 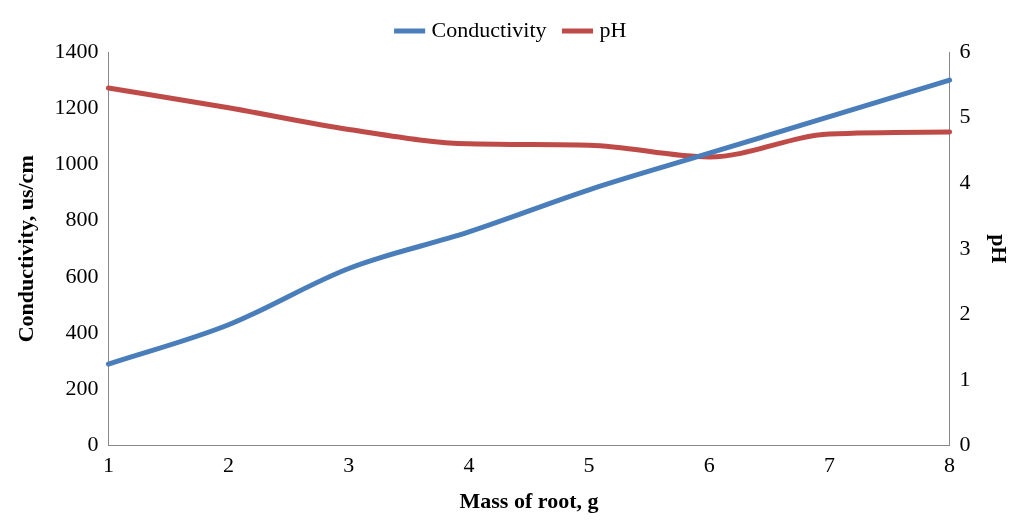 What do you see at coordinates (82, 275) in the screenshot?
I see `y-tick-label: 600` at bounding box center [82, 275].